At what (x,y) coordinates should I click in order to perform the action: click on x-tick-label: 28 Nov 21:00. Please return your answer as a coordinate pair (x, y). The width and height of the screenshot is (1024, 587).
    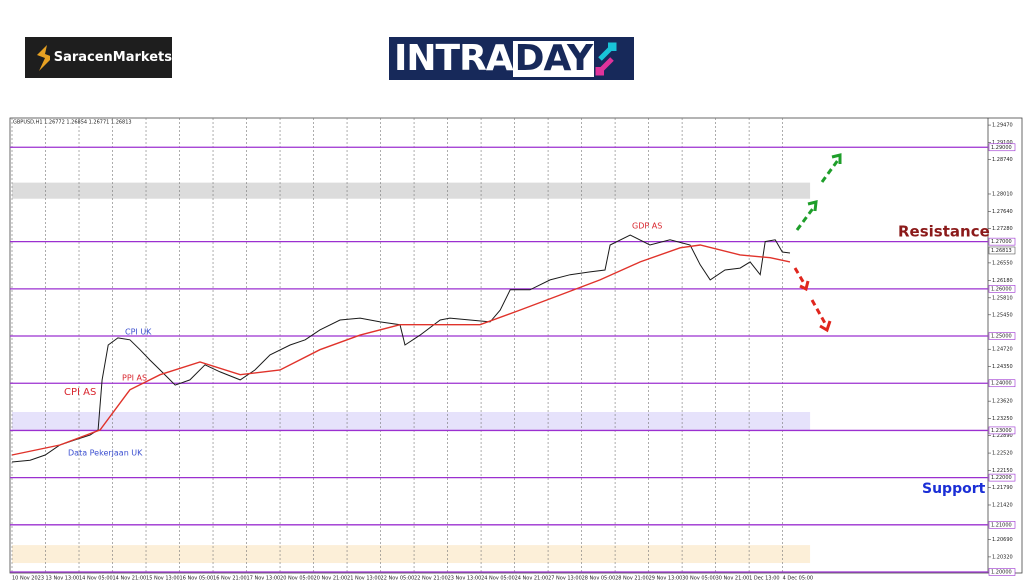
    Looking at the image, I should click on (632, 579).